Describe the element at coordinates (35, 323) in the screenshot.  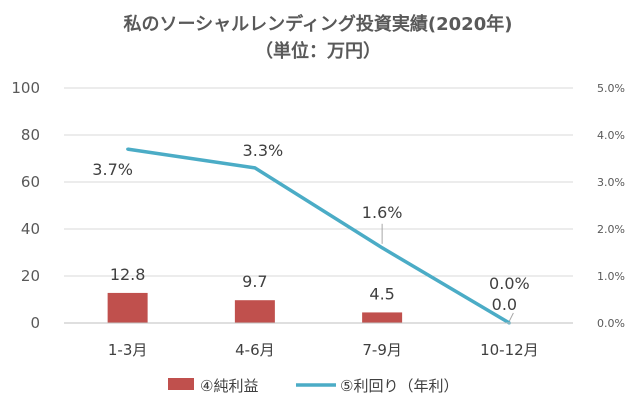
I see `y-tick-label: 0` at that location.